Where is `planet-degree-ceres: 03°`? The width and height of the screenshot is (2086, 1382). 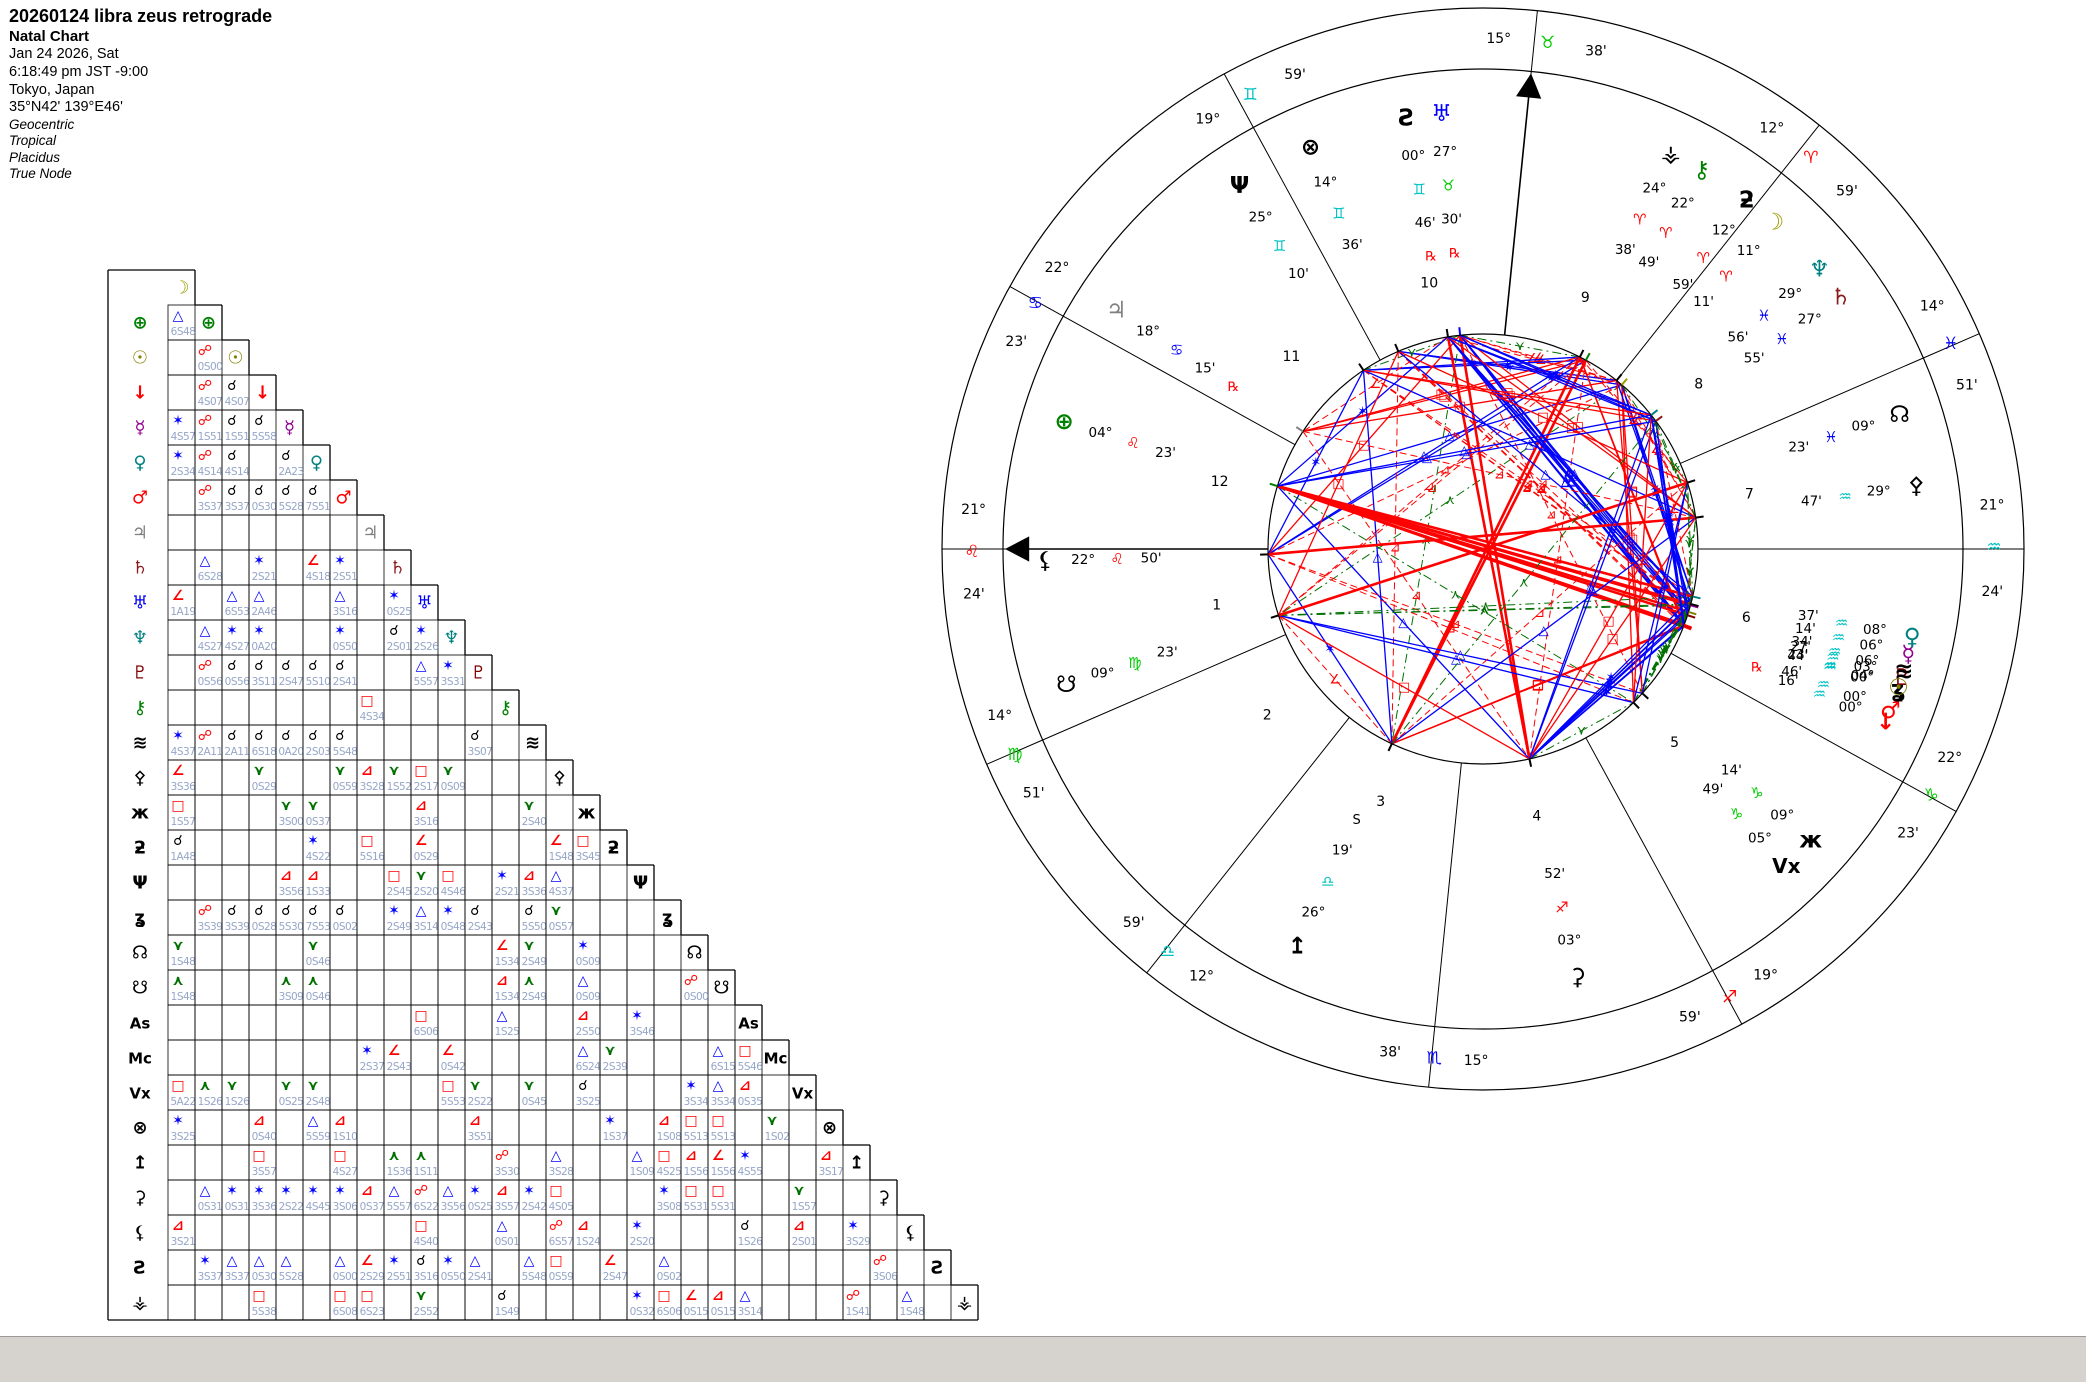
planet-degree-ceres: 03° is located at coordinates (1569, 941).